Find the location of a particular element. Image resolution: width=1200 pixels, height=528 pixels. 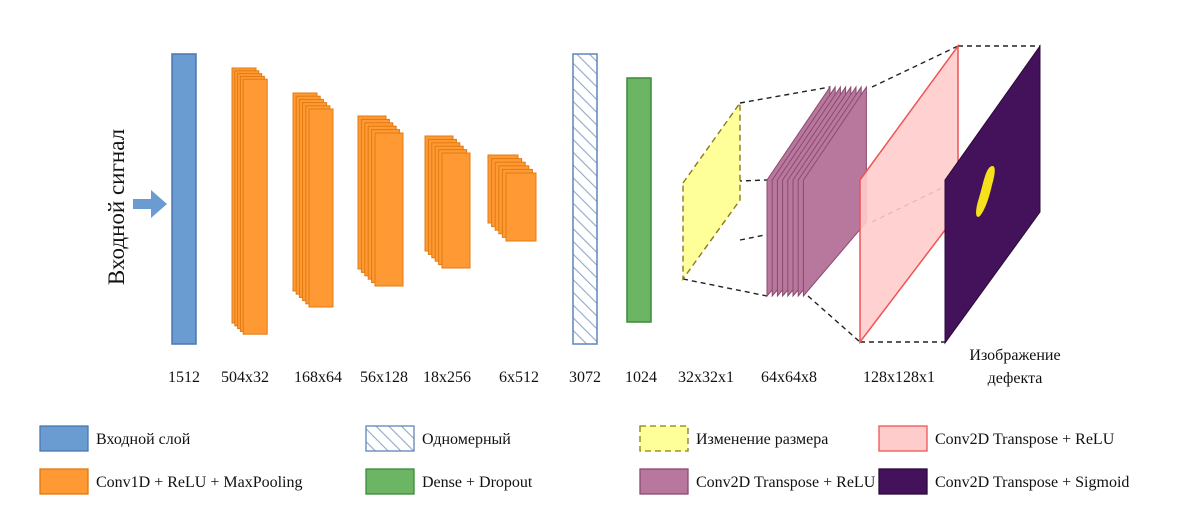

dimension-label: 56x128 is located at coordinates (384, 377).